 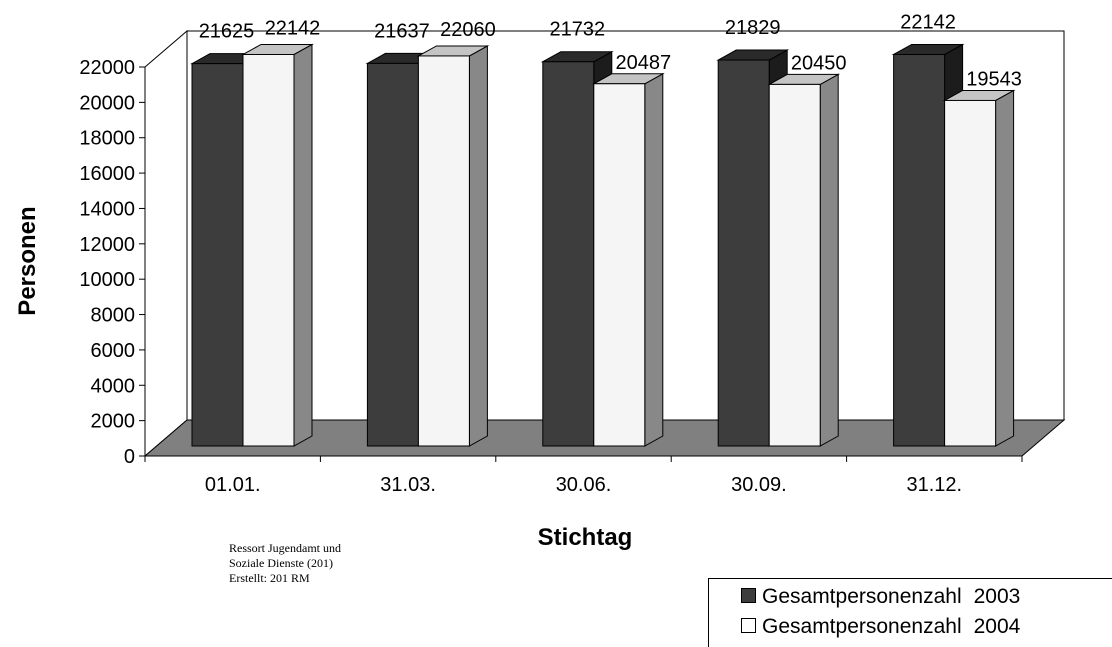 What do you see at coordinates (113, 386) in the screenshot?
I see `y-tick-label: 4000` at bounding box center [113, 386].